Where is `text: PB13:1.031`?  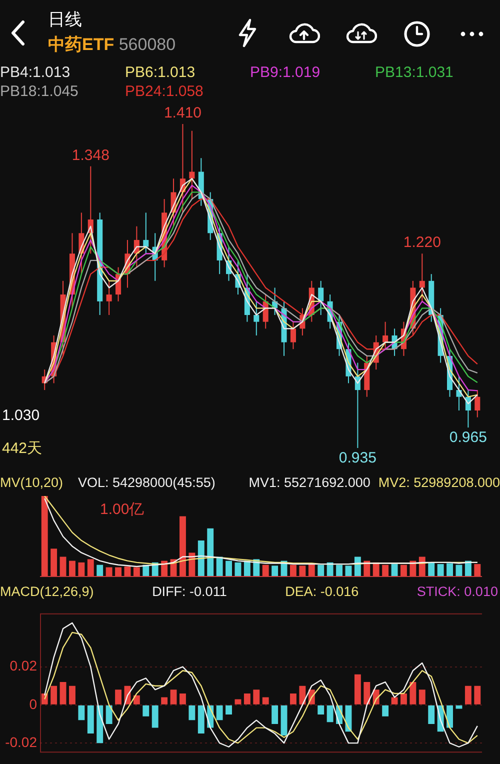 text: PB13:1.031 is located at coordinates (414, 72).